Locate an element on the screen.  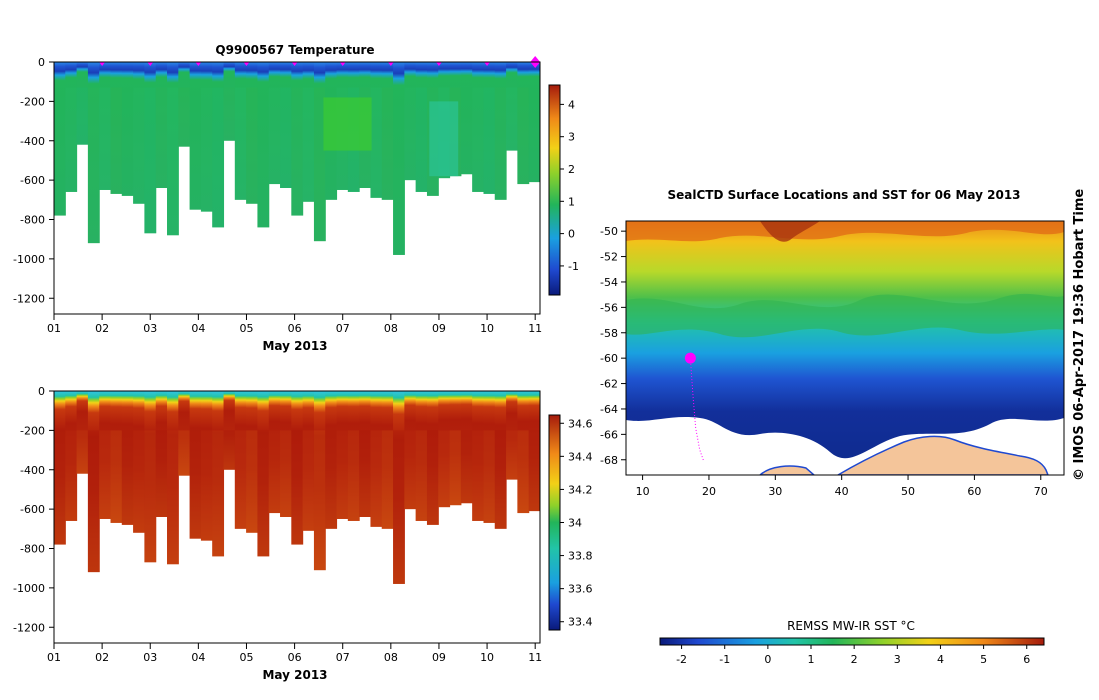
lat-tick-label: -52 is located at coordinates (609, 257).